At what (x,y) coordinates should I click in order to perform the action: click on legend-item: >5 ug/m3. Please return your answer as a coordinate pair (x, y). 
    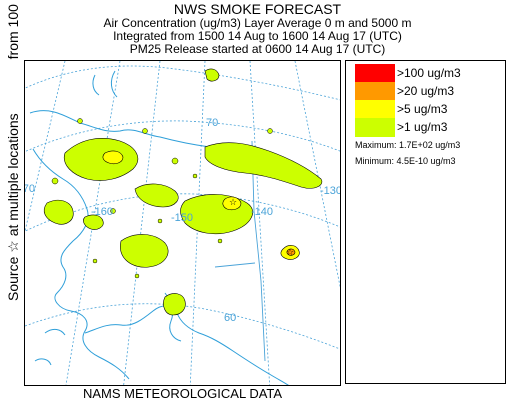
    Looking at the image, I should click on (430, 109).